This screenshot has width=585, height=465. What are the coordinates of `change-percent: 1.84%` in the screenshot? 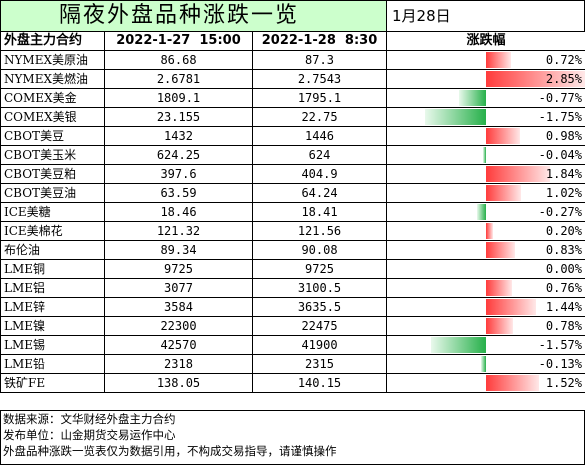 It's located at (563, 174).